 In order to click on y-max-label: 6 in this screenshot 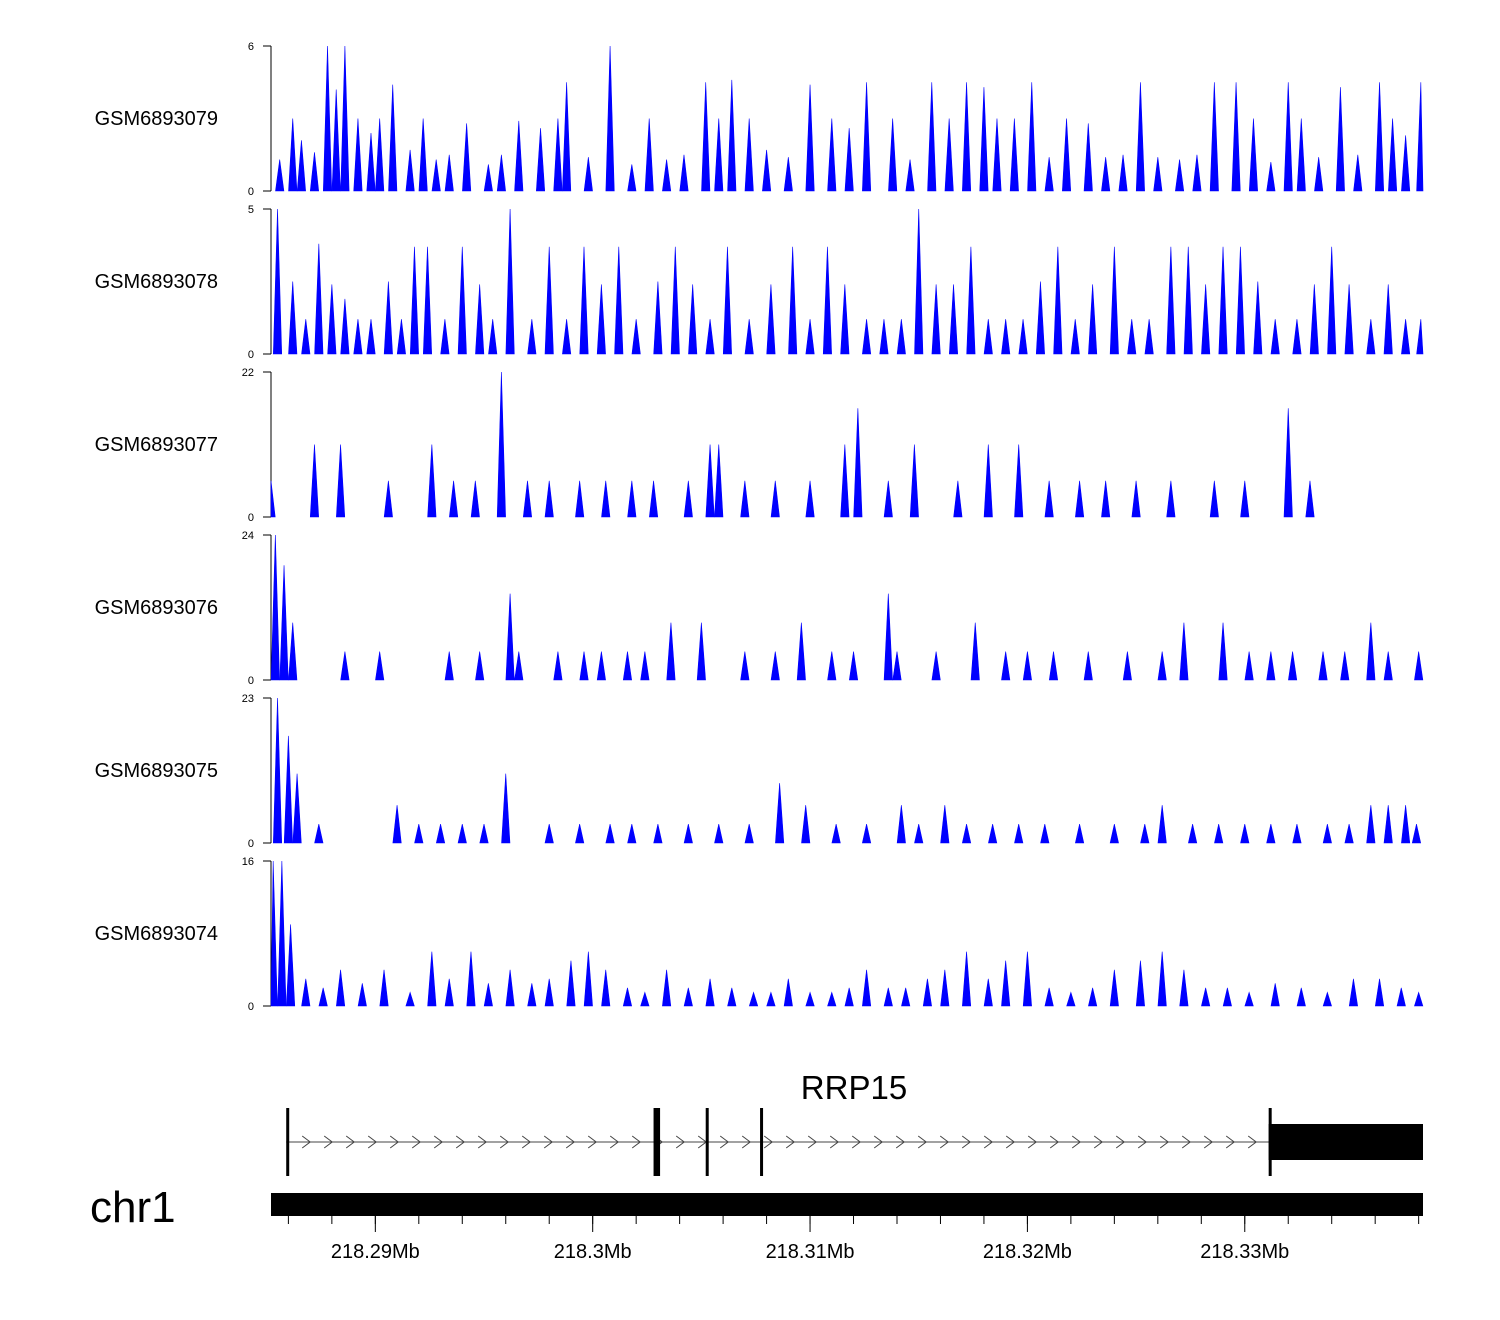, I will do `click(251, 47)`.